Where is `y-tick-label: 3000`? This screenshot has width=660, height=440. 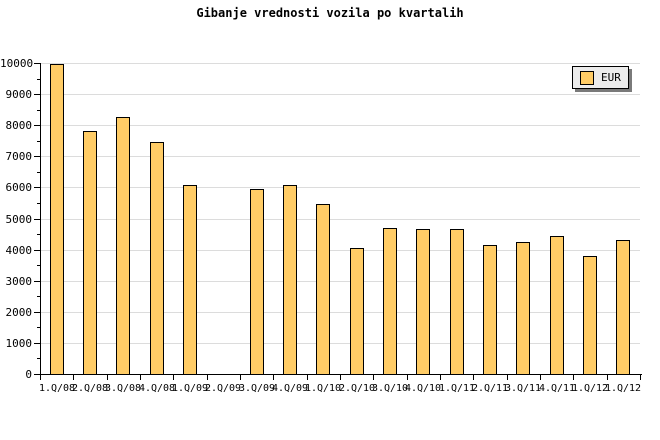 y-tick-label: 3000 is located at coordinates (19, 281).